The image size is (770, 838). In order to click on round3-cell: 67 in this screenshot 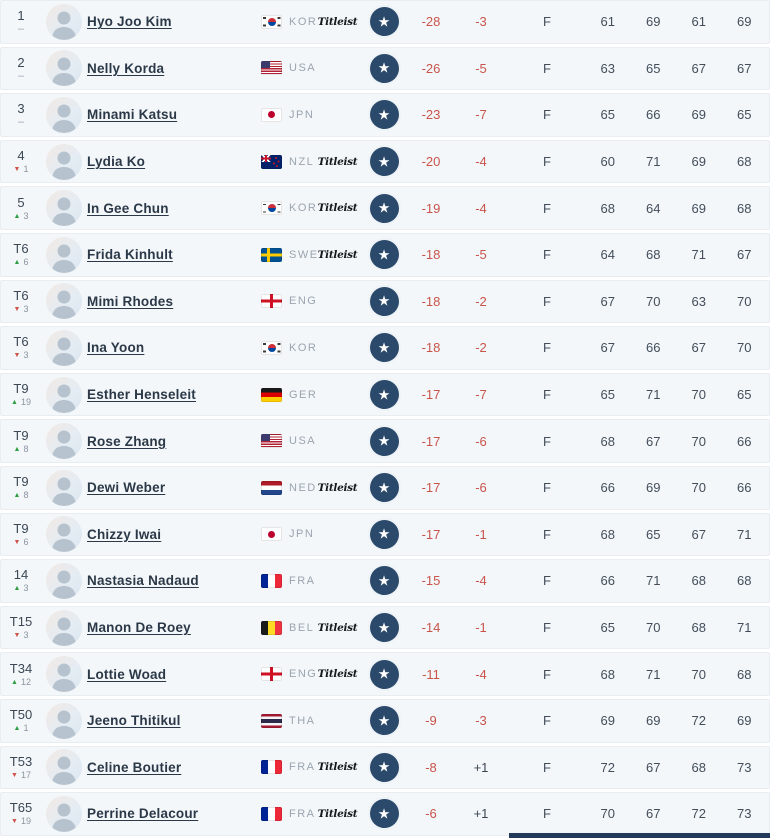, I will do `click(699, 534)`.